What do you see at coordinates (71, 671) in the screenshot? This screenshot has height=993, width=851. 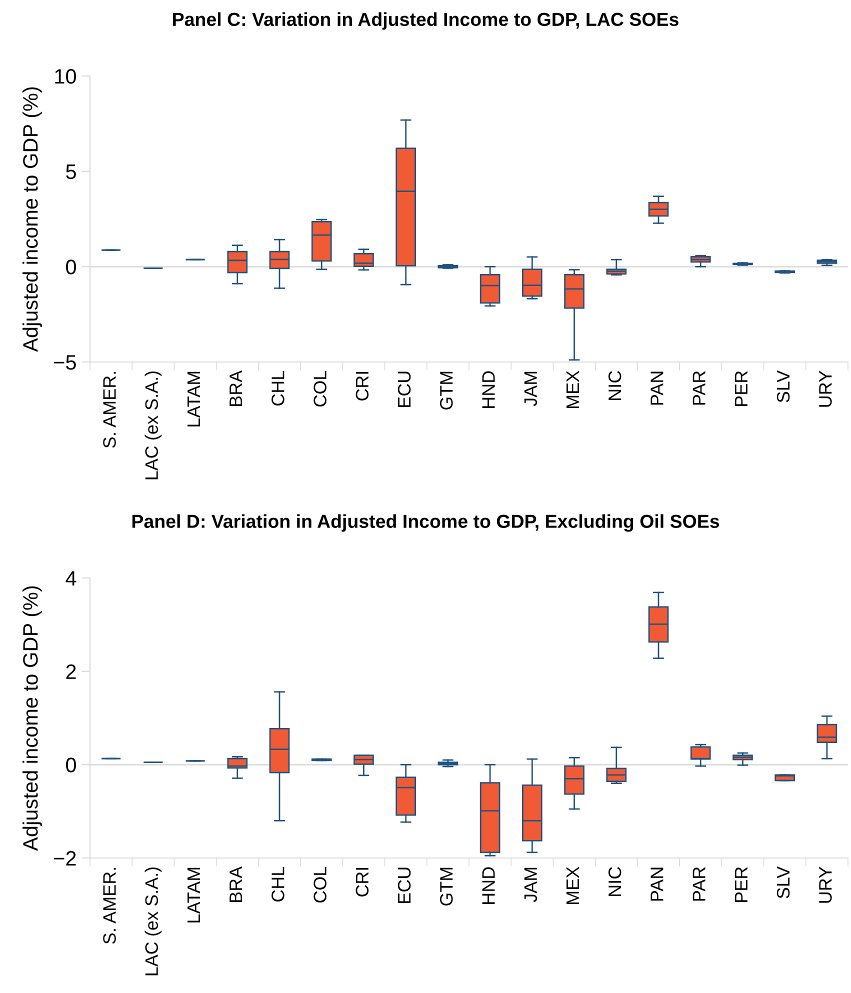 I see `y-tick-label: 2` at bounding box center [71, 671].